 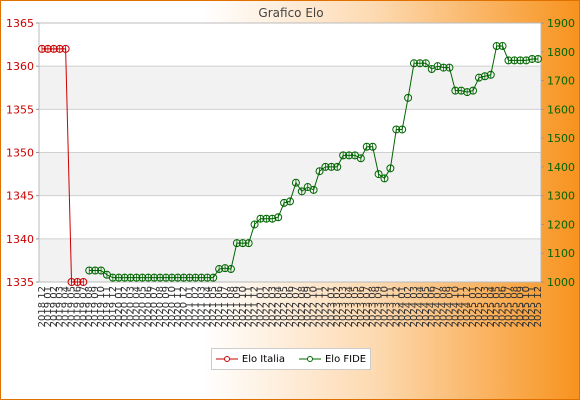 What do you see at coordinates (320, 306) in the screenshot?
I see `x-tick-label: 2022 11` at bounding box center [320, 306].